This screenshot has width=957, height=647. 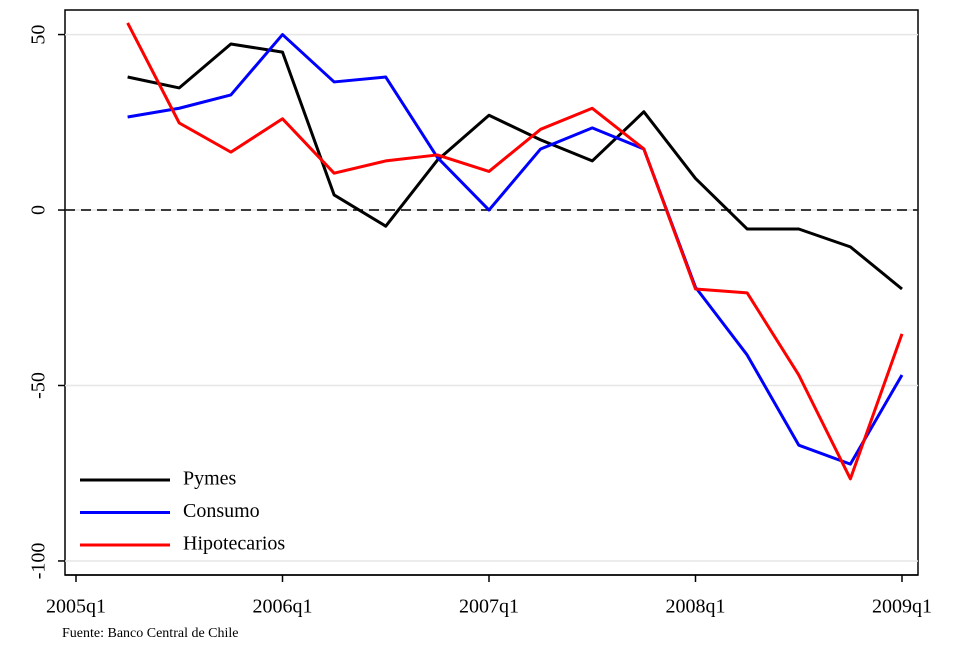 What do you see at coordinates (234, 544) in the screenshot?
I see `legend-label: Hipotecarios` at bounding box center [234, 544].